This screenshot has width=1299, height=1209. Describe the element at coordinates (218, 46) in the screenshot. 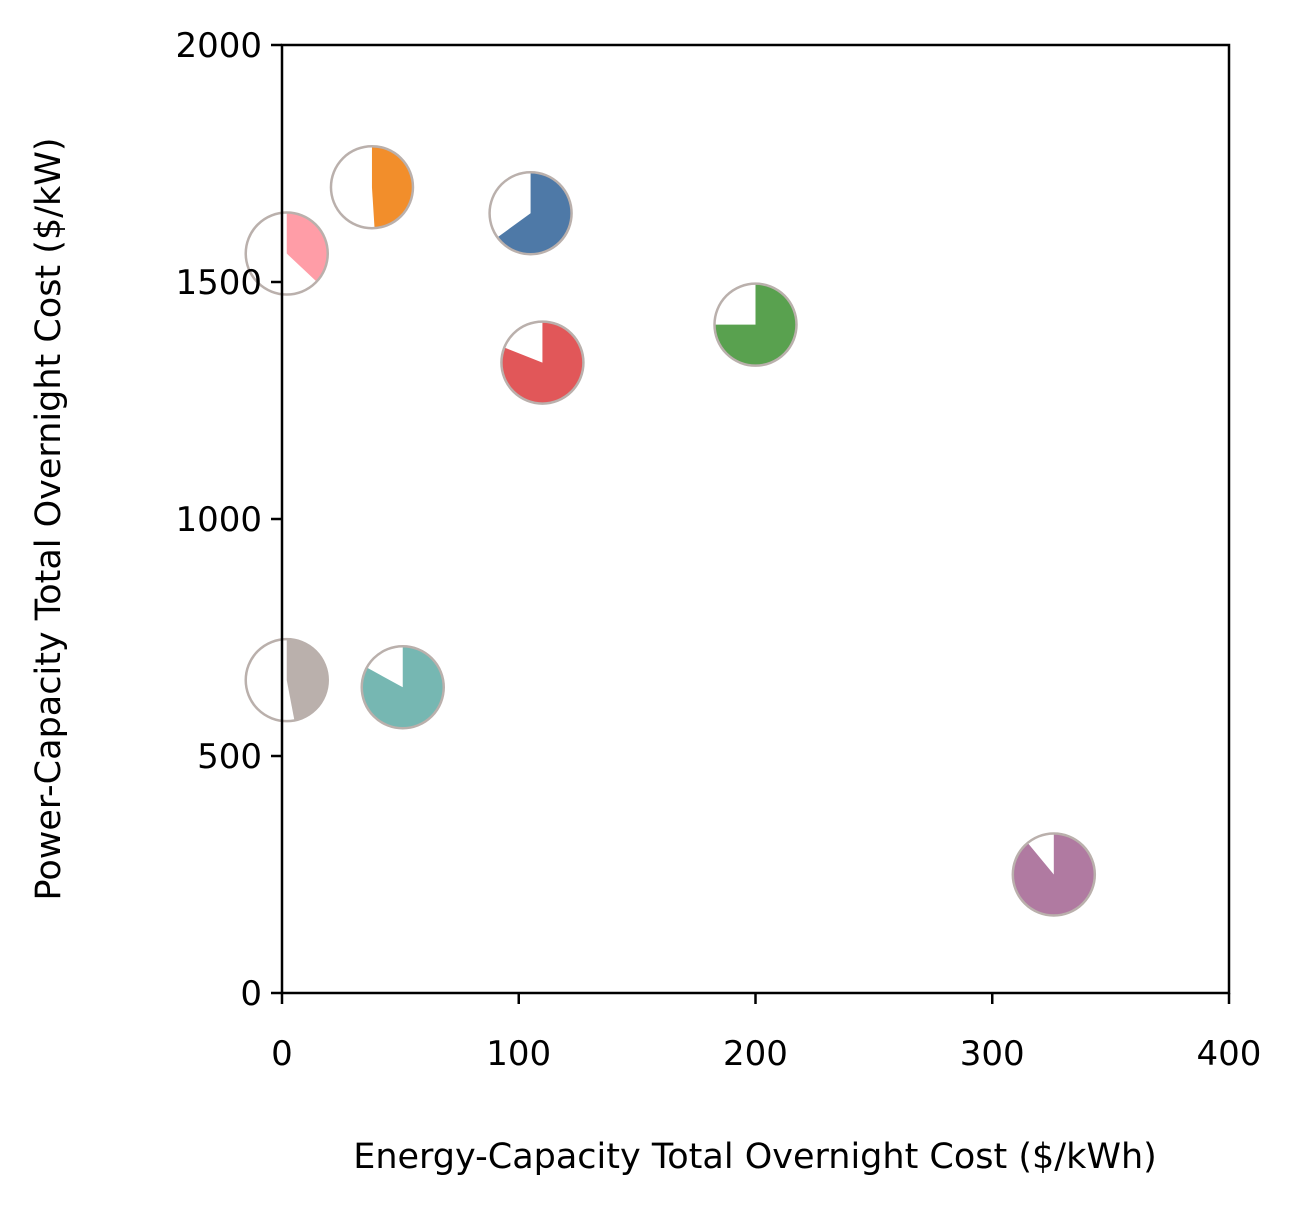

I see `y-tick-label: 2000` at that location.